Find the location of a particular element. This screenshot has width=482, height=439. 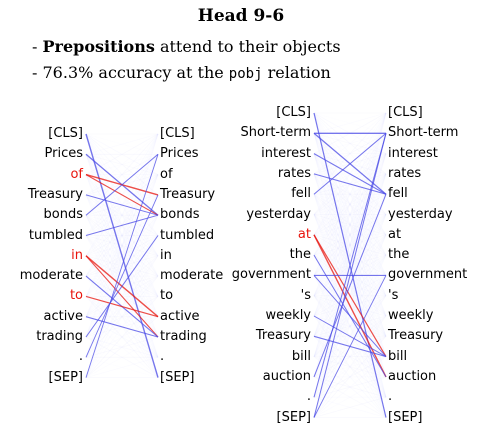

token-source-left: Prices is located at coordinates (64, 154).